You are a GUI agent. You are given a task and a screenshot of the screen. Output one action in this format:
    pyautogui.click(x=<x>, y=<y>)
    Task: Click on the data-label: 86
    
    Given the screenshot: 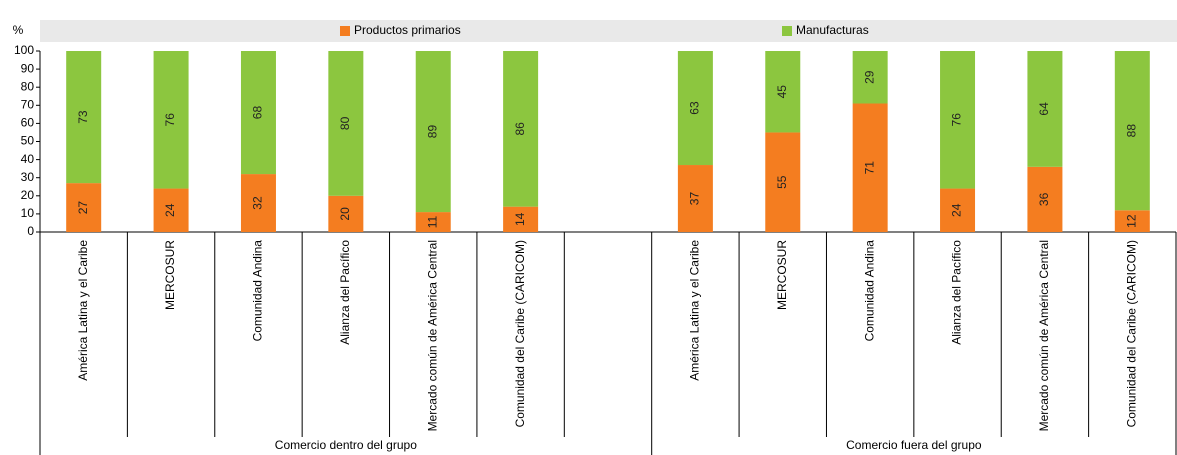 What is the action you would take?
    pyautogui.click(x=520, y=129)
    